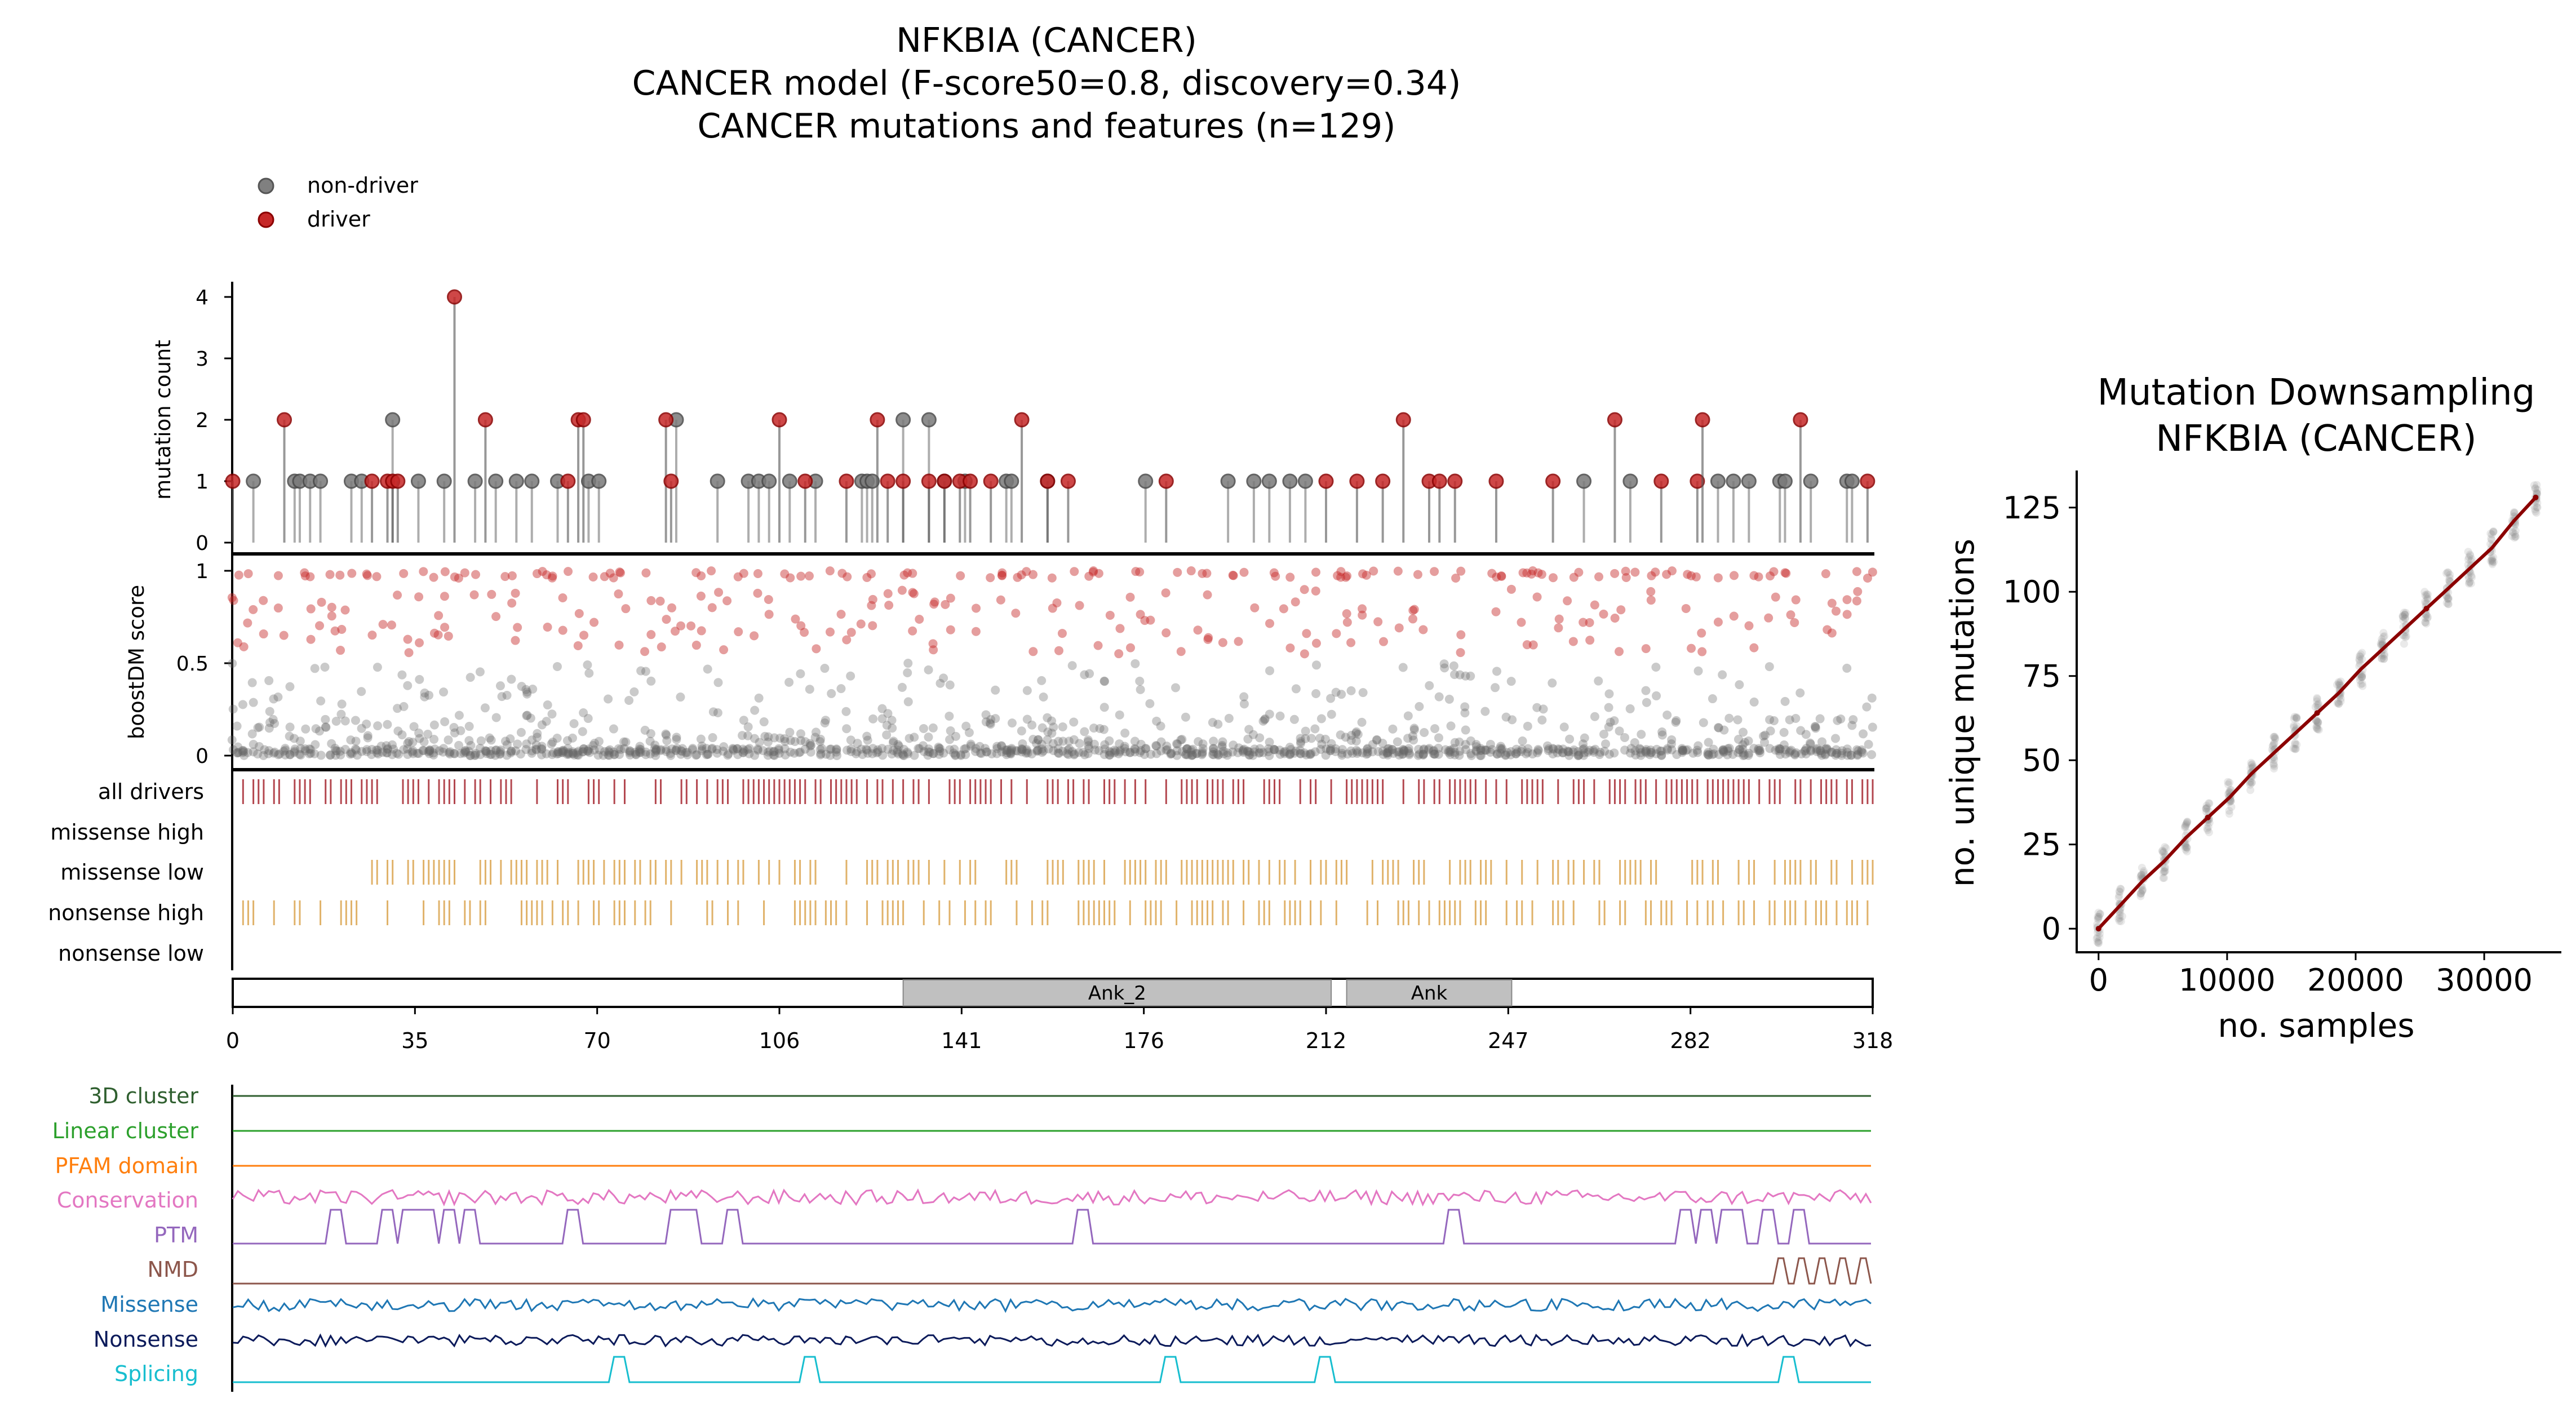 This screenshot has height=1416, width=2576. I want to click on downsampling-xtick-label: 20000, so click(2356, 980).